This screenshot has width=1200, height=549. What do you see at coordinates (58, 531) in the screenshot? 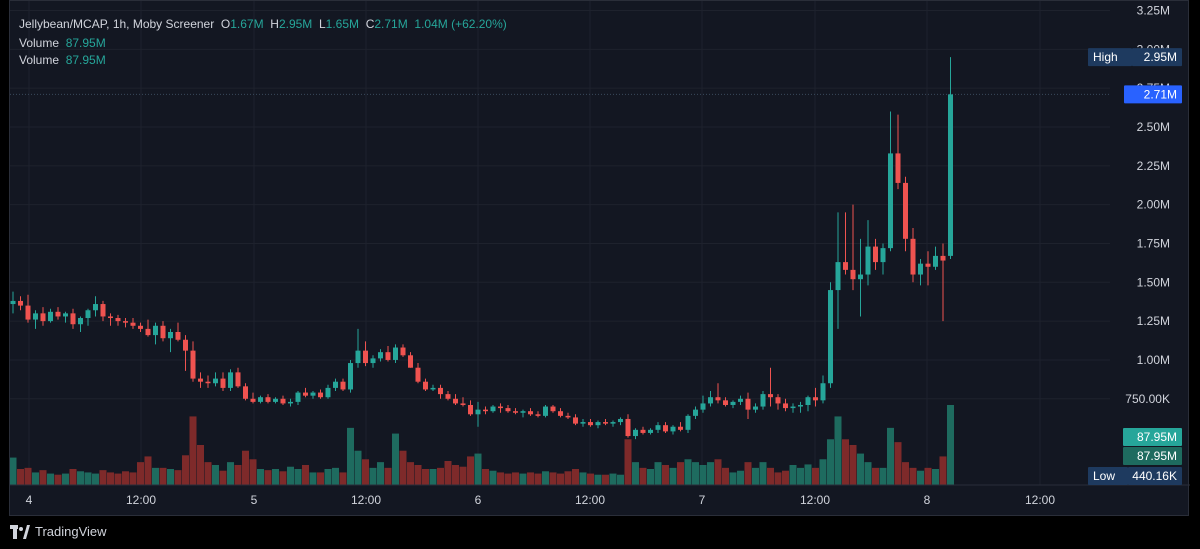
I see `tradingview-logo: TradingView` at bounding box center [58, 531].